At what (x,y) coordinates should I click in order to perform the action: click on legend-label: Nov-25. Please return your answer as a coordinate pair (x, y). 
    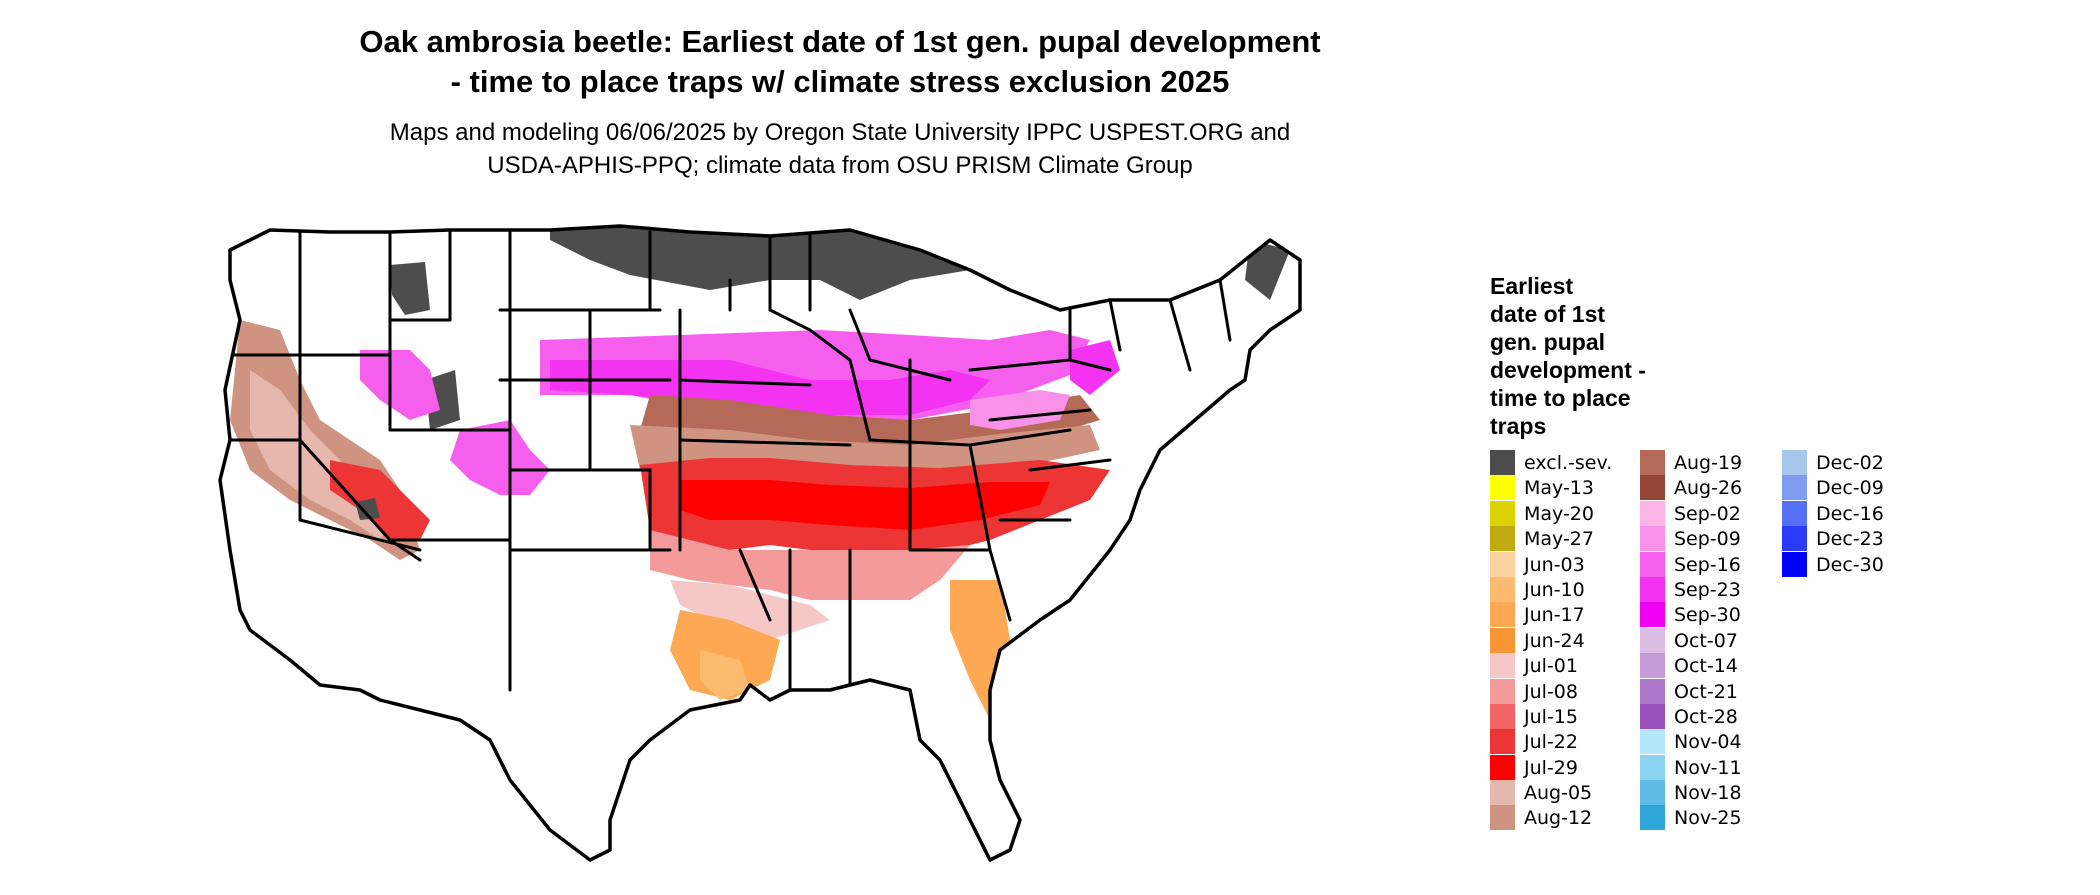
    Looking at the image, I should click on (1708, 818).